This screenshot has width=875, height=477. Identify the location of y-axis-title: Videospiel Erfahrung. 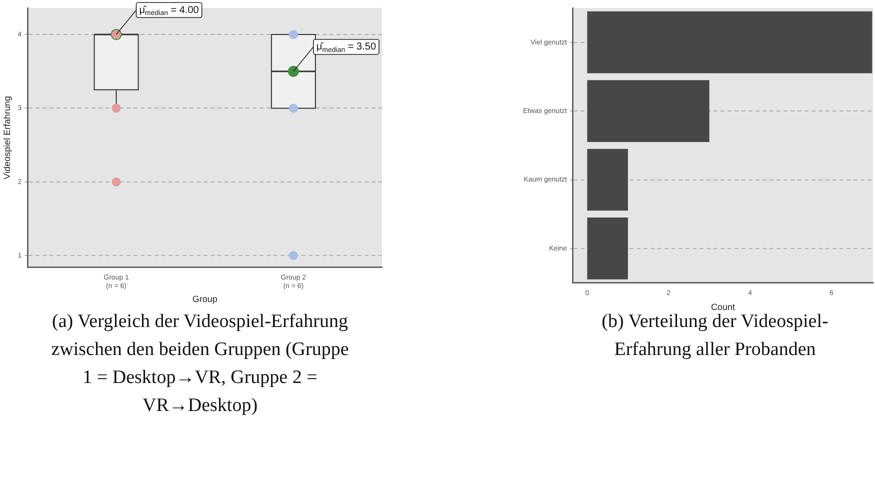
(7, 138).